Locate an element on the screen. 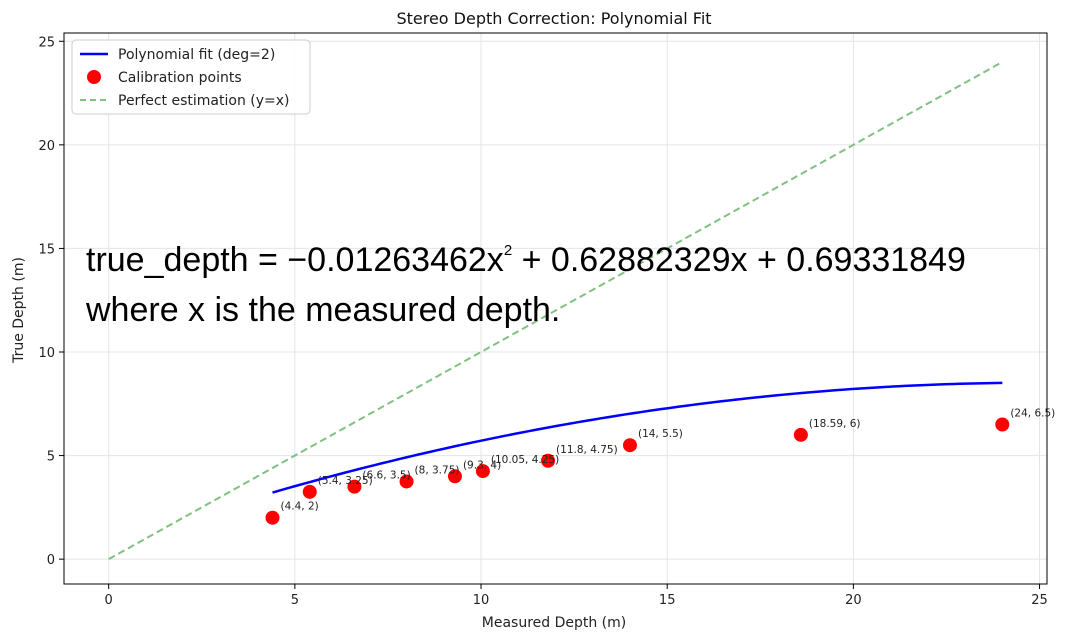 This screenshot has width=1077, height=634. legend-entry-label: Perfect estimation (y=x) is located at coordinates (204, 101).